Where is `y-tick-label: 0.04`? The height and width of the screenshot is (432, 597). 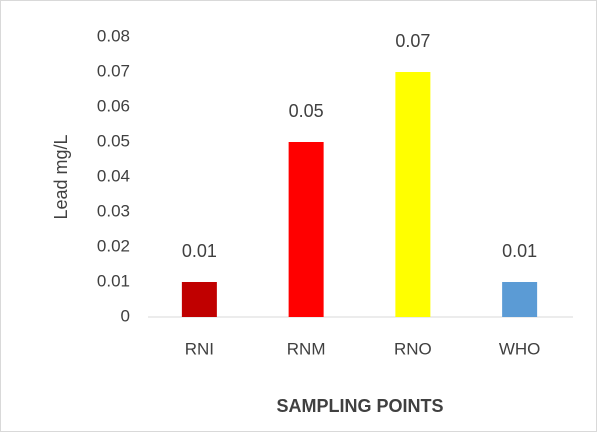 y-tick-label: 0.04 is located at coordinates (113, 175).